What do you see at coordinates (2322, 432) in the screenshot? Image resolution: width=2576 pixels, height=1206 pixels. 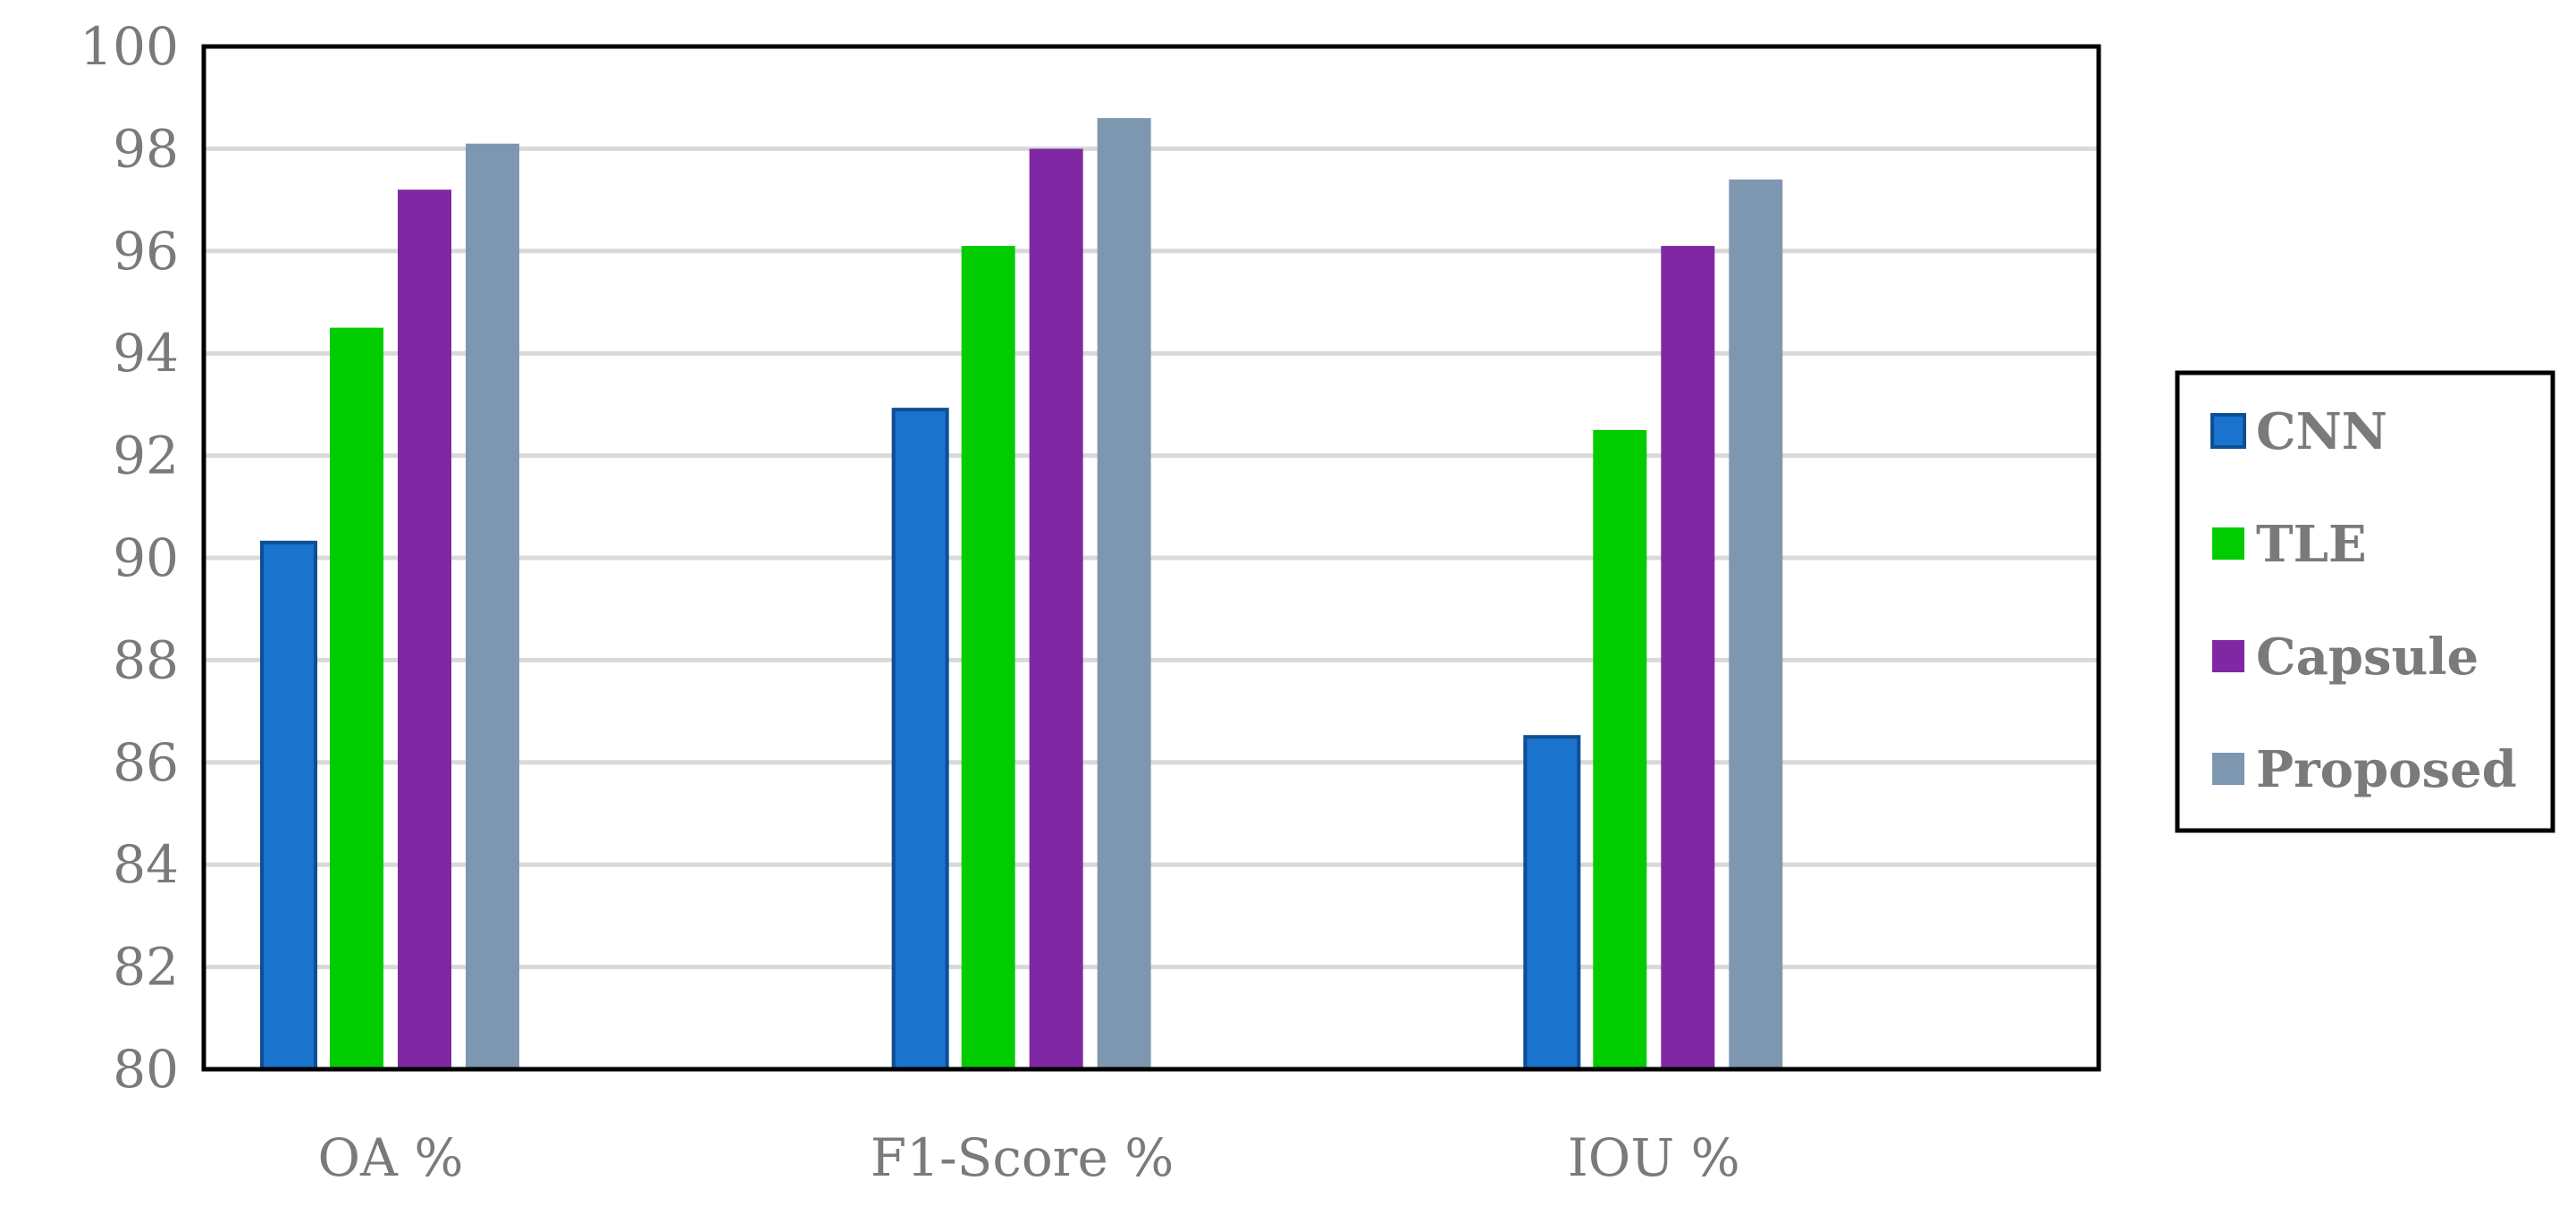 I see `legend-label-cnn: CNN` at bounding box center [2322, 432].